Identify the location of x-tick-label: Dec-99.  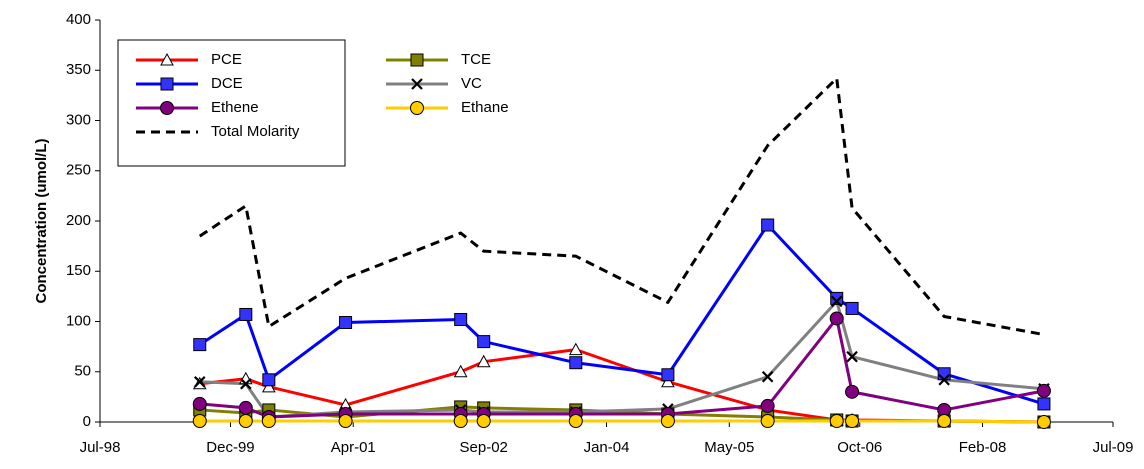
(230, 447).